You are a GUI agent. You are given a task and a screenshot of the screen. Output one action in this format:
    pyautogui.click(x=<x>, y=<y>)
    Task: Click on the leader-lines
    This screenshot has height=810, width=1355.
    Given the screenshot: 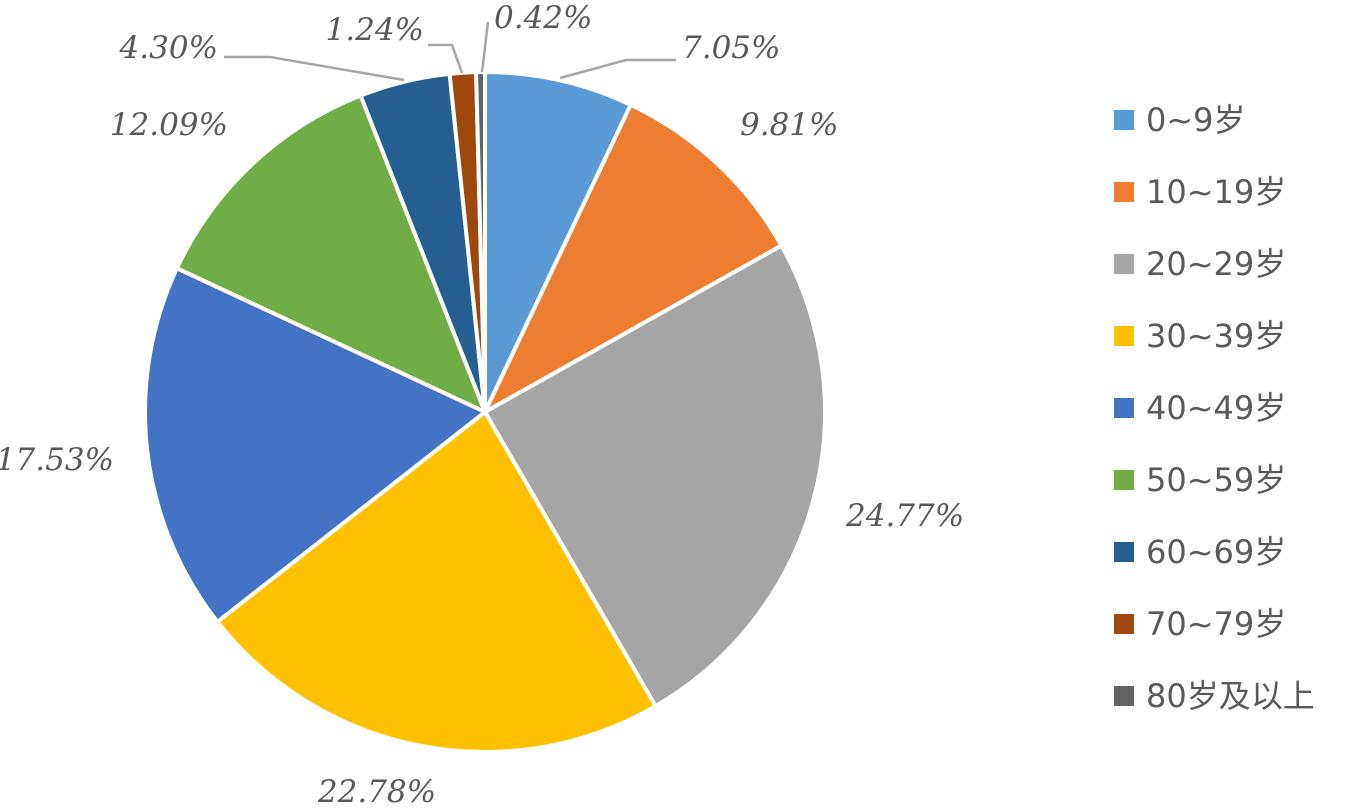 What is the action you would take?
    pyautogui.click(x=450, y=51)
    